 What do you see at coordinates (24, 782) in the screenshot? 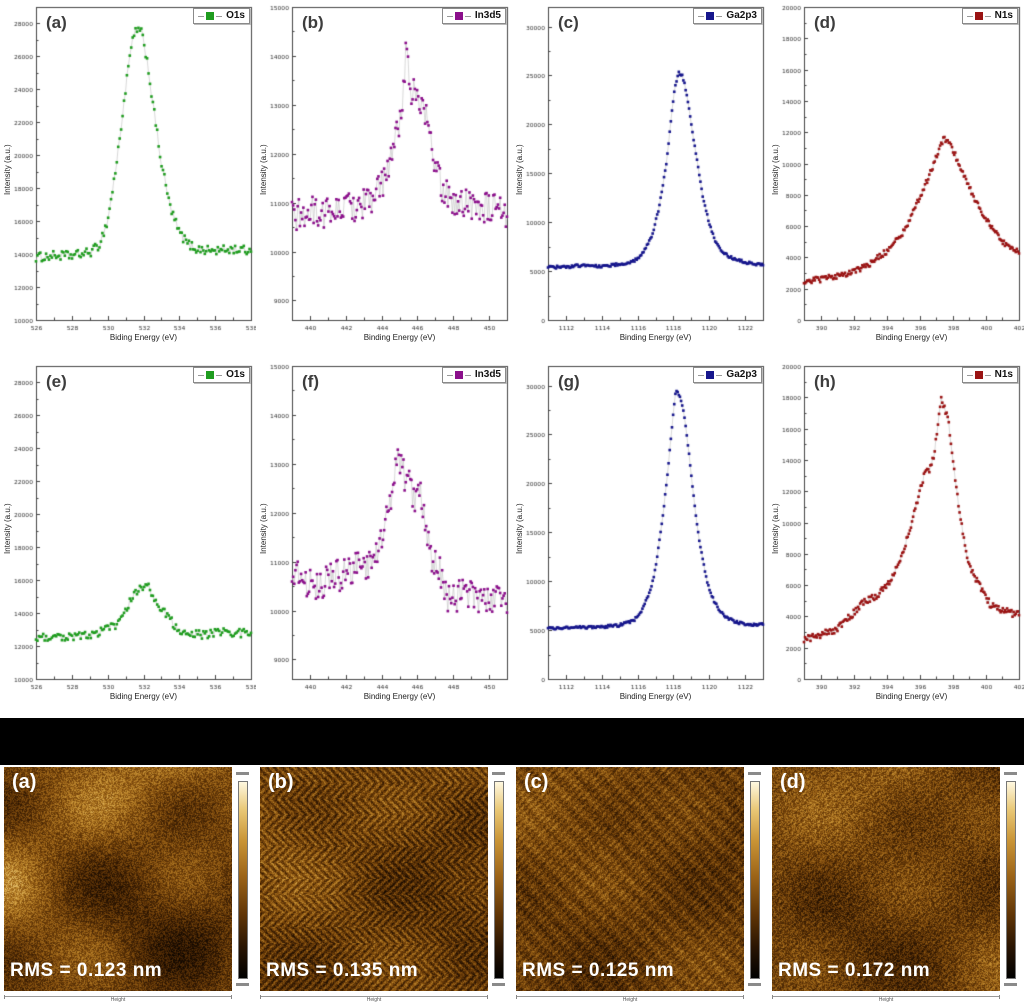
I see `afm-panel-letter: (a)` at bounding box center [24, 782].